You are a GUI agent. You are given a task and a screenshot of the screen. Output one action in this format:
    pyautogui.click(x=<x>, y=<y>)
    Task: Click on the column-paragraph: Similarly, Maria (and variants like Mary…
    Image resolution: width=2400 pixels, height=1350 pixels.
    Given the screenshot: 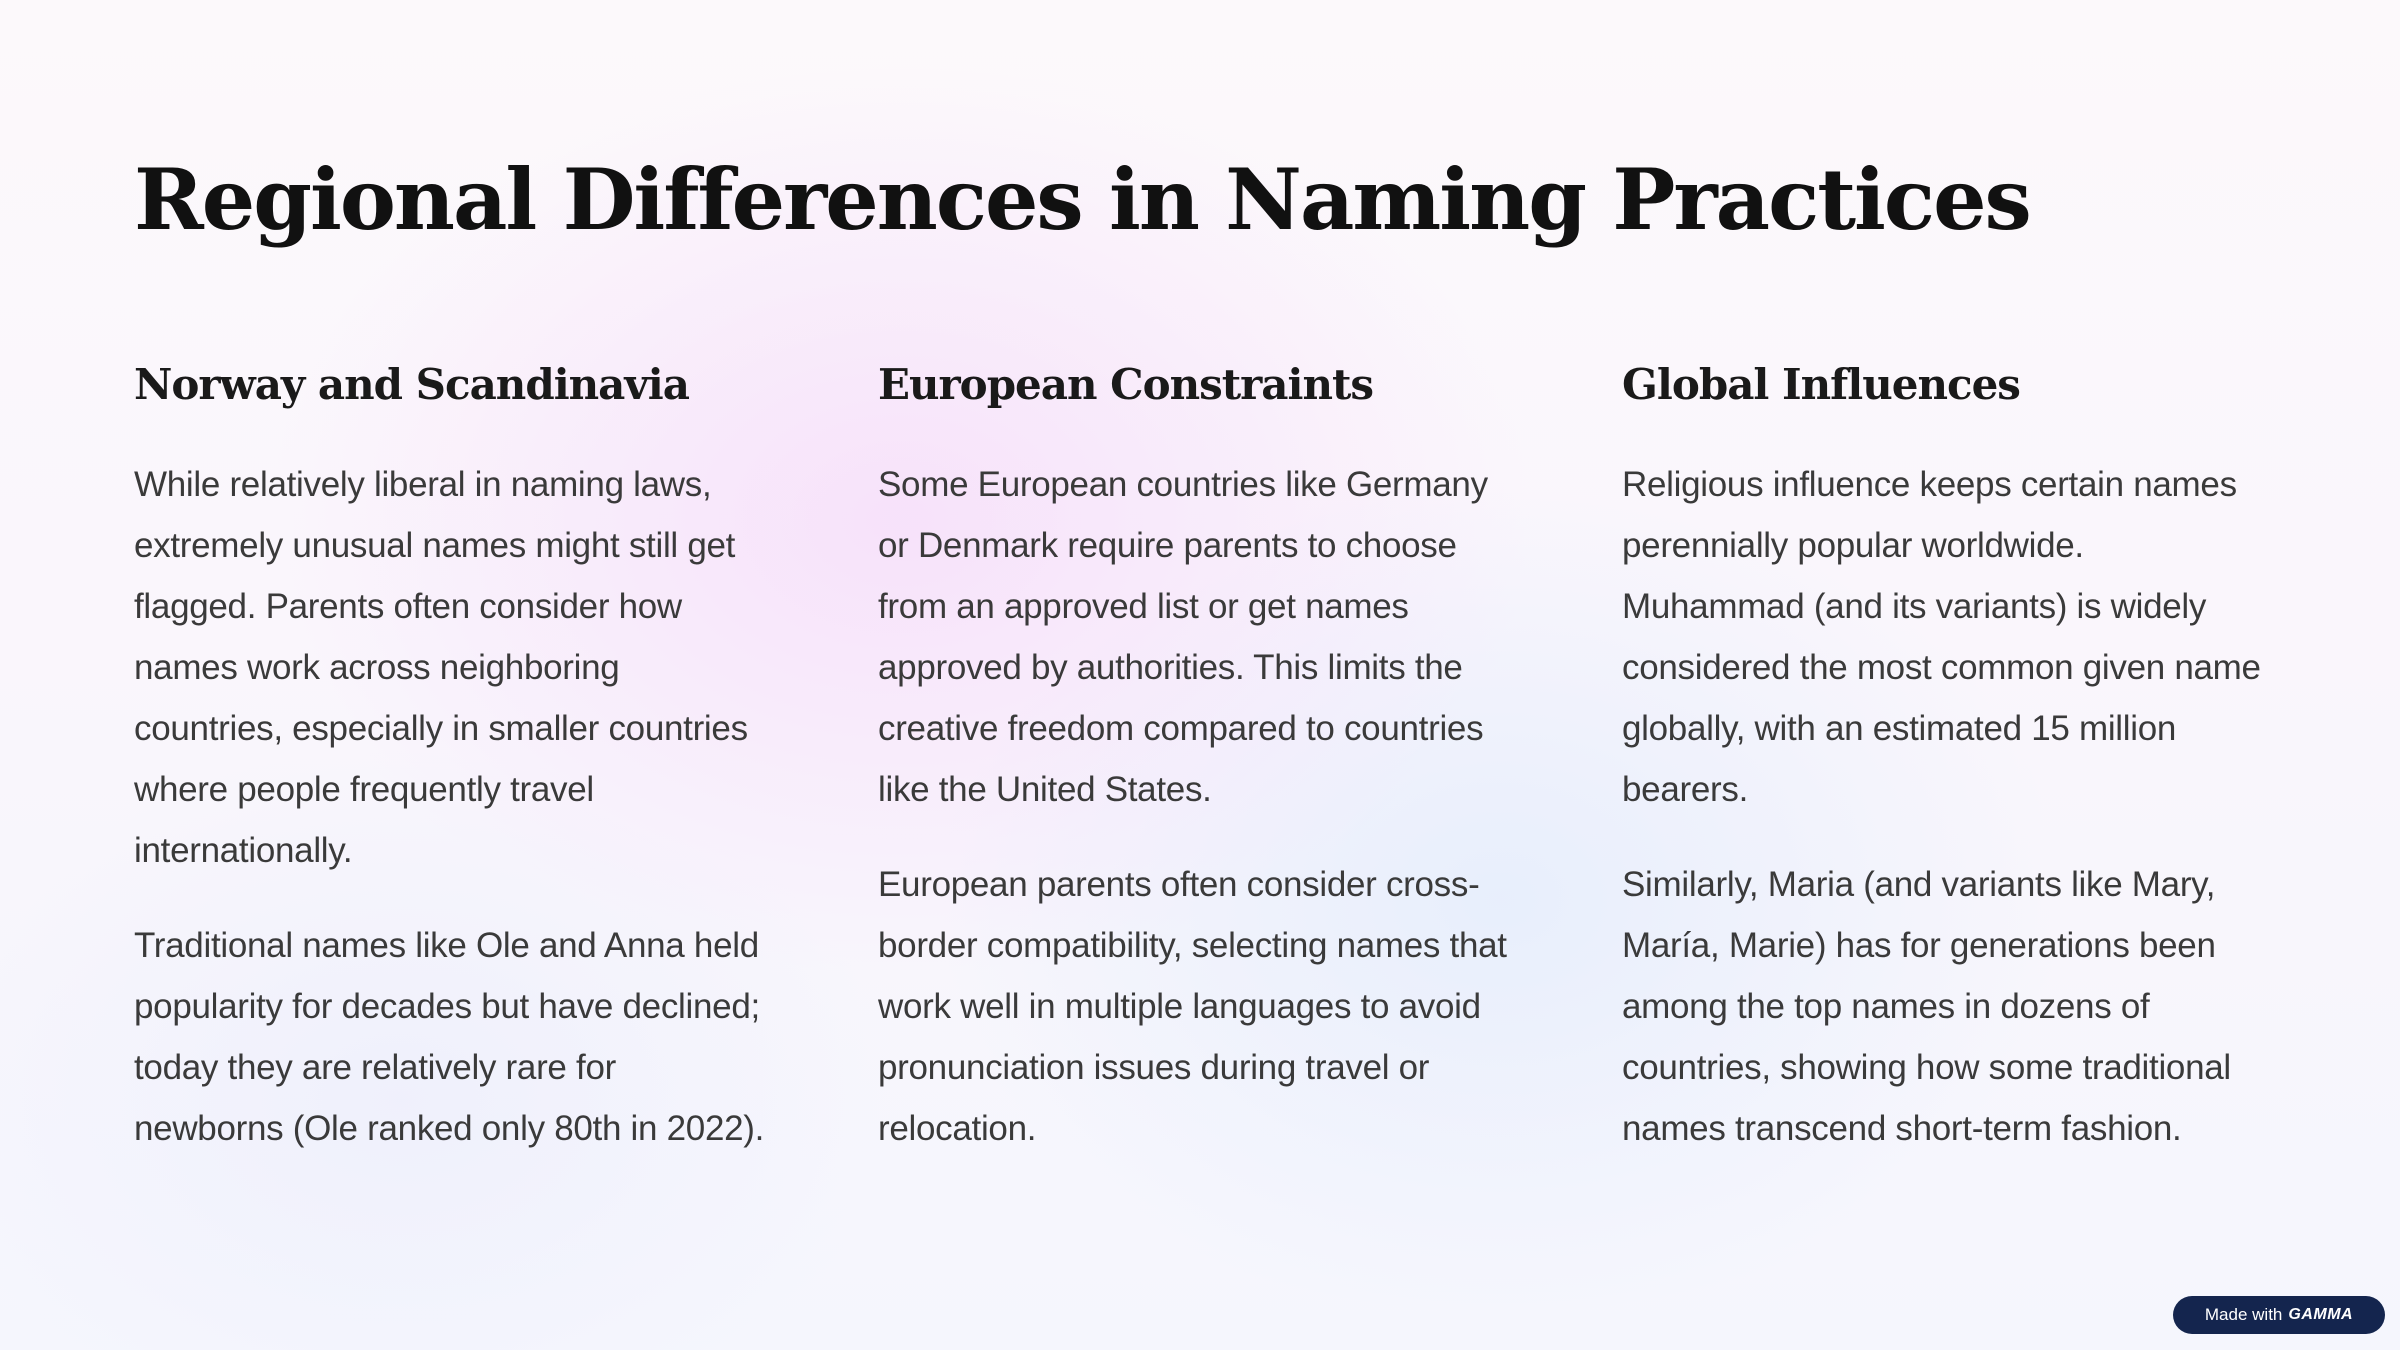 What is the action you would take?
    pyautogui.click(x=1926, y=1006)
    